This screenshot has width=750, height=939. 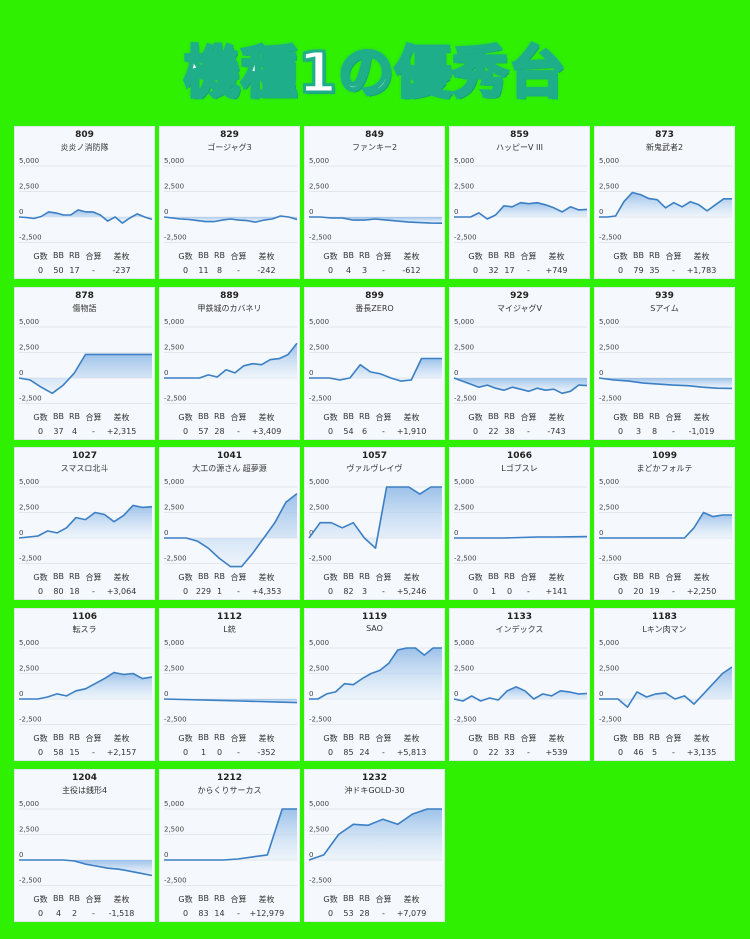 What do you see at coordinates (556, 753) in the screenshot?
I see `stat-value-diff: +539` at bounding box center [556, 753].